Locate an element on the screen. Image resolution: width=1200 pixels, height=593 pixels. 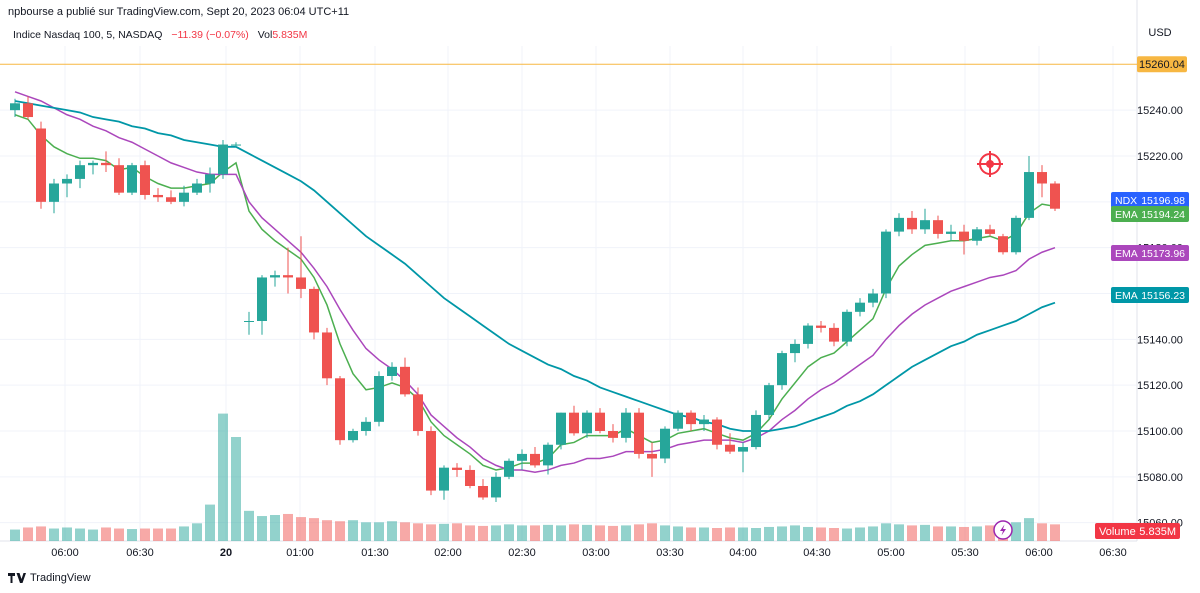
symbol-title: Indice Nasdaq 100, 5, NASDAQ is located at coordinates (88, 35).